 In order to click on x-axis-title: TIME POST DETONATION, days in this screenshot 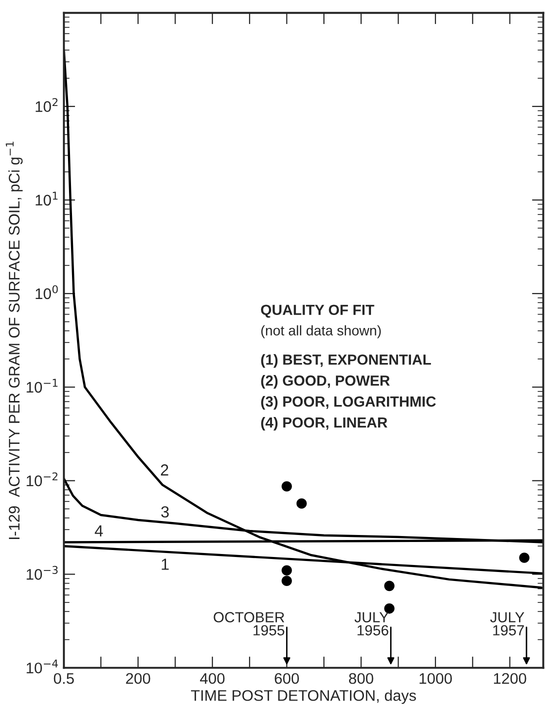, I will do `click(303, 697)`.